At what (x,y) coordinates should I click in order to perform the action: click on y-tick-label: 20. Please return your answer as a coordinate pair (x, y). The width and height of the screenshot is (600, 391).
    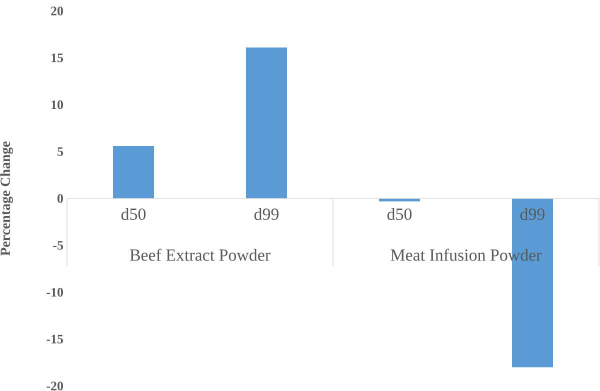
    Looking at the image, I should click on (57, 11).